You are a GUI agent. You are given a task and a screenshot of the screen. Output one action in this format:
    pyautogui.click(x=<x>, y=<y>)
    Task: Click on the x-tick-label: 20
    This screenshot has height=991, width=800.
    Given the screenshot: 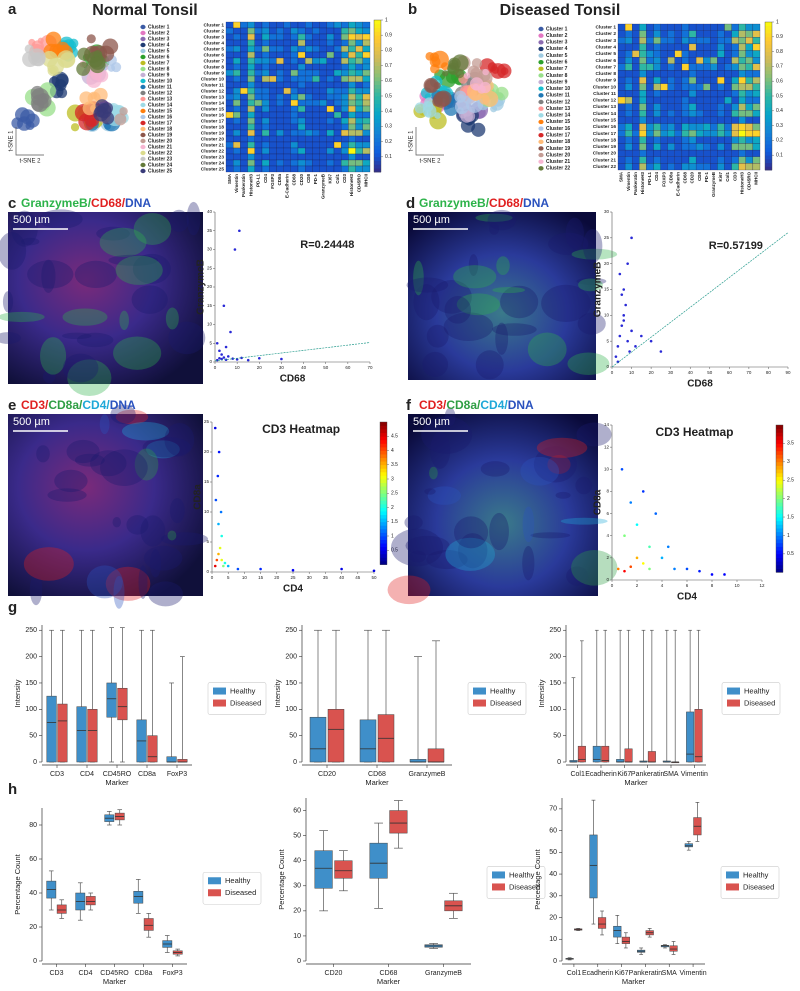 What is the action you would take?
    pyautogui.click(x=277, y=577)
    